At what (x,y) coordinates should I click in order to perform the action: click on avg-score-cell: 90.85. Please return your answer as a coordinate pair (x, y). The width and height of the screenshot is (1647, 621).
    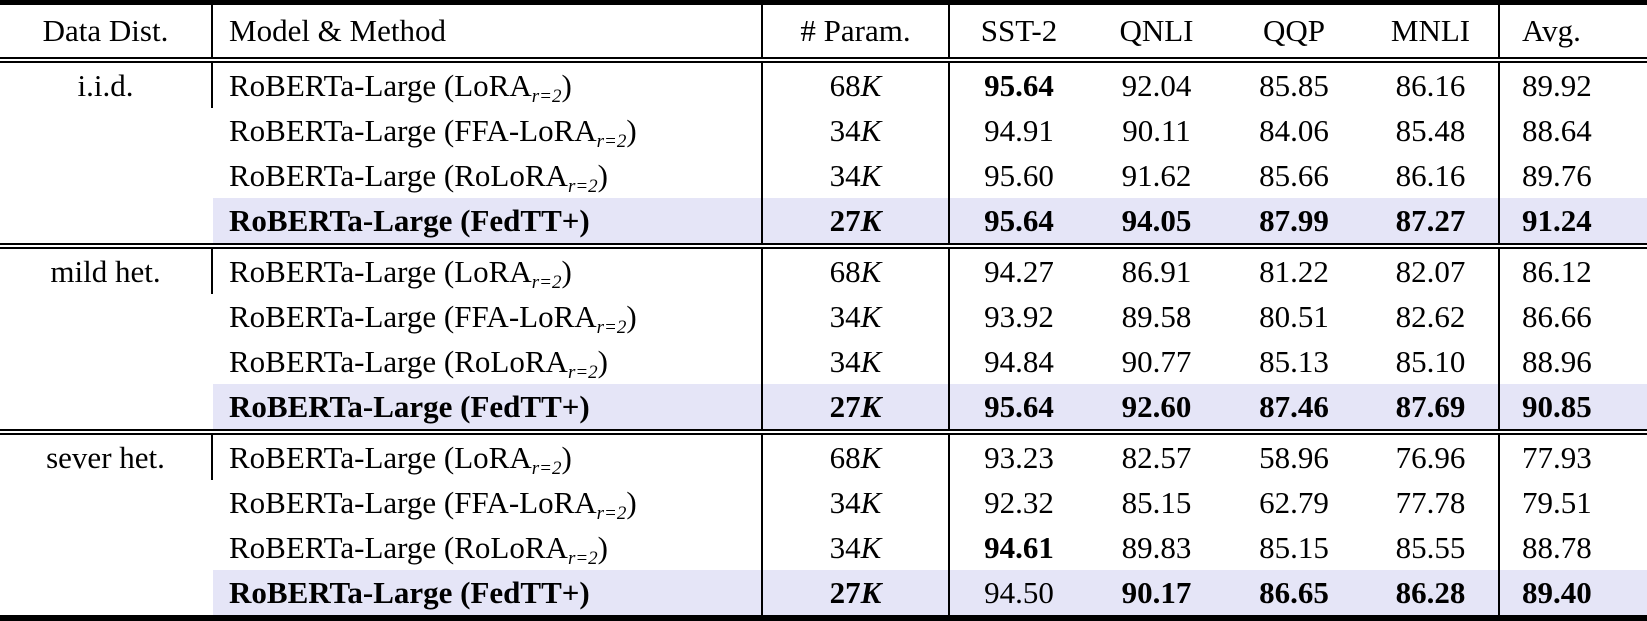
    Looking at the image, I should click on (1573, 406).